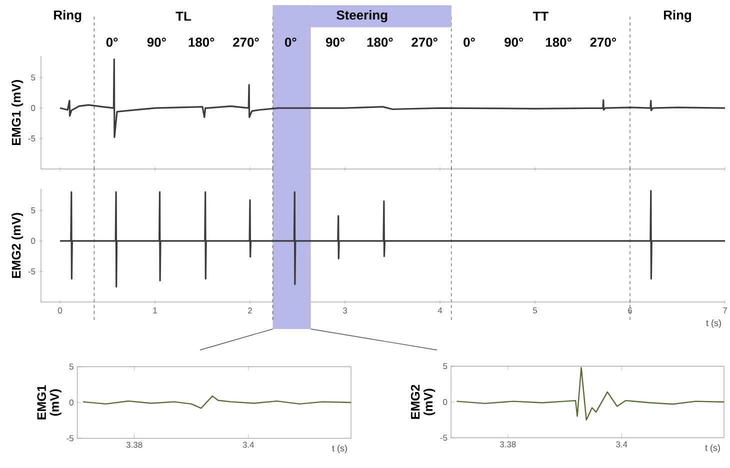 Image resolution: width=730 pixels, height=468 pixels. What do you see at coordinates (184, 16) in the screenshot?
I see `text: TL` at bounding box center [184, 16].